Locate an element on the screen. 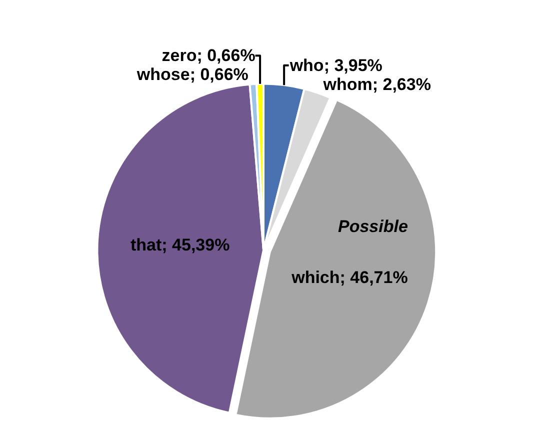 This screenshot has height=437, width=533. slice-label: zero; 0,66% is located at coordinates (209, 56).